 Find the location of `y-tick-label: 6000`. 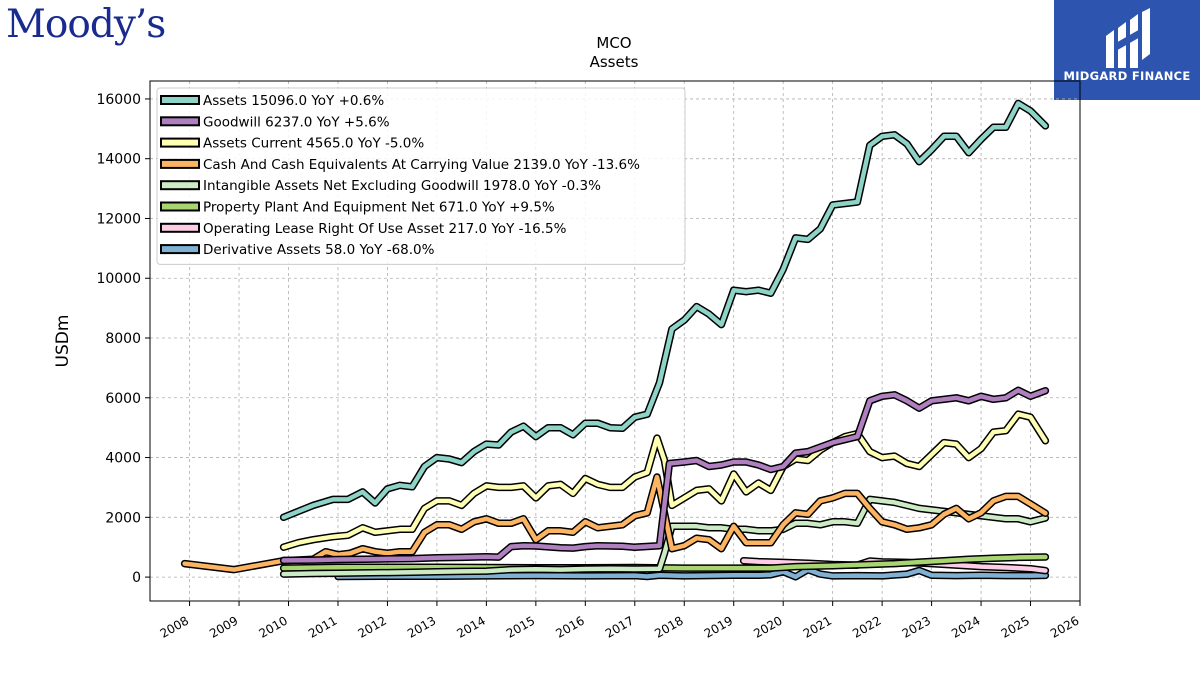

y-tick-label: 6000 is located at coordinates (123, 399).